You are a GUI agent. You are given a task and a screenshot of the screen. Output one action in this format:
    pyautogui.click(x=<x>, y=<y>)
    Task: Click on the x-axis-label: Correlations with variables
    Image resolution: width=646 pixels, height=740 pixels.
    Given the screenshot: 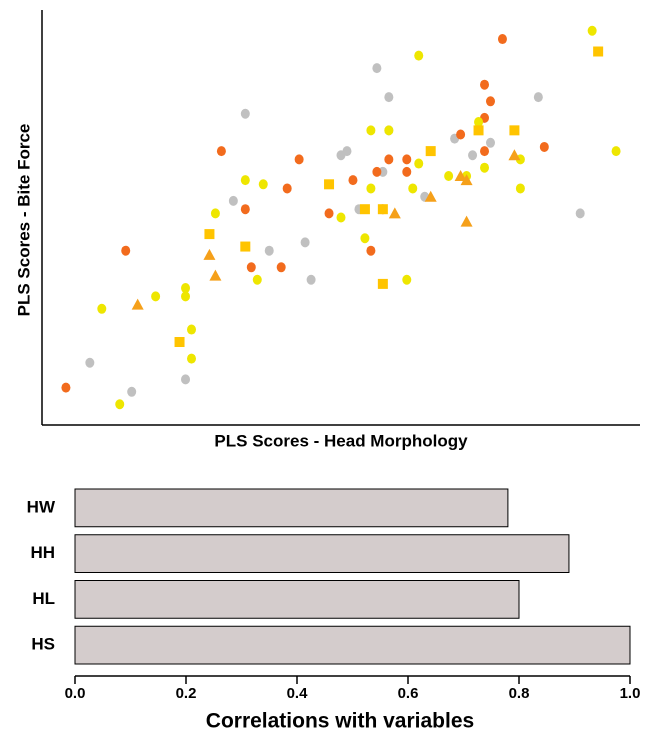 What is the action you would take?
    pyautogui.click(x=340, y=721)
    